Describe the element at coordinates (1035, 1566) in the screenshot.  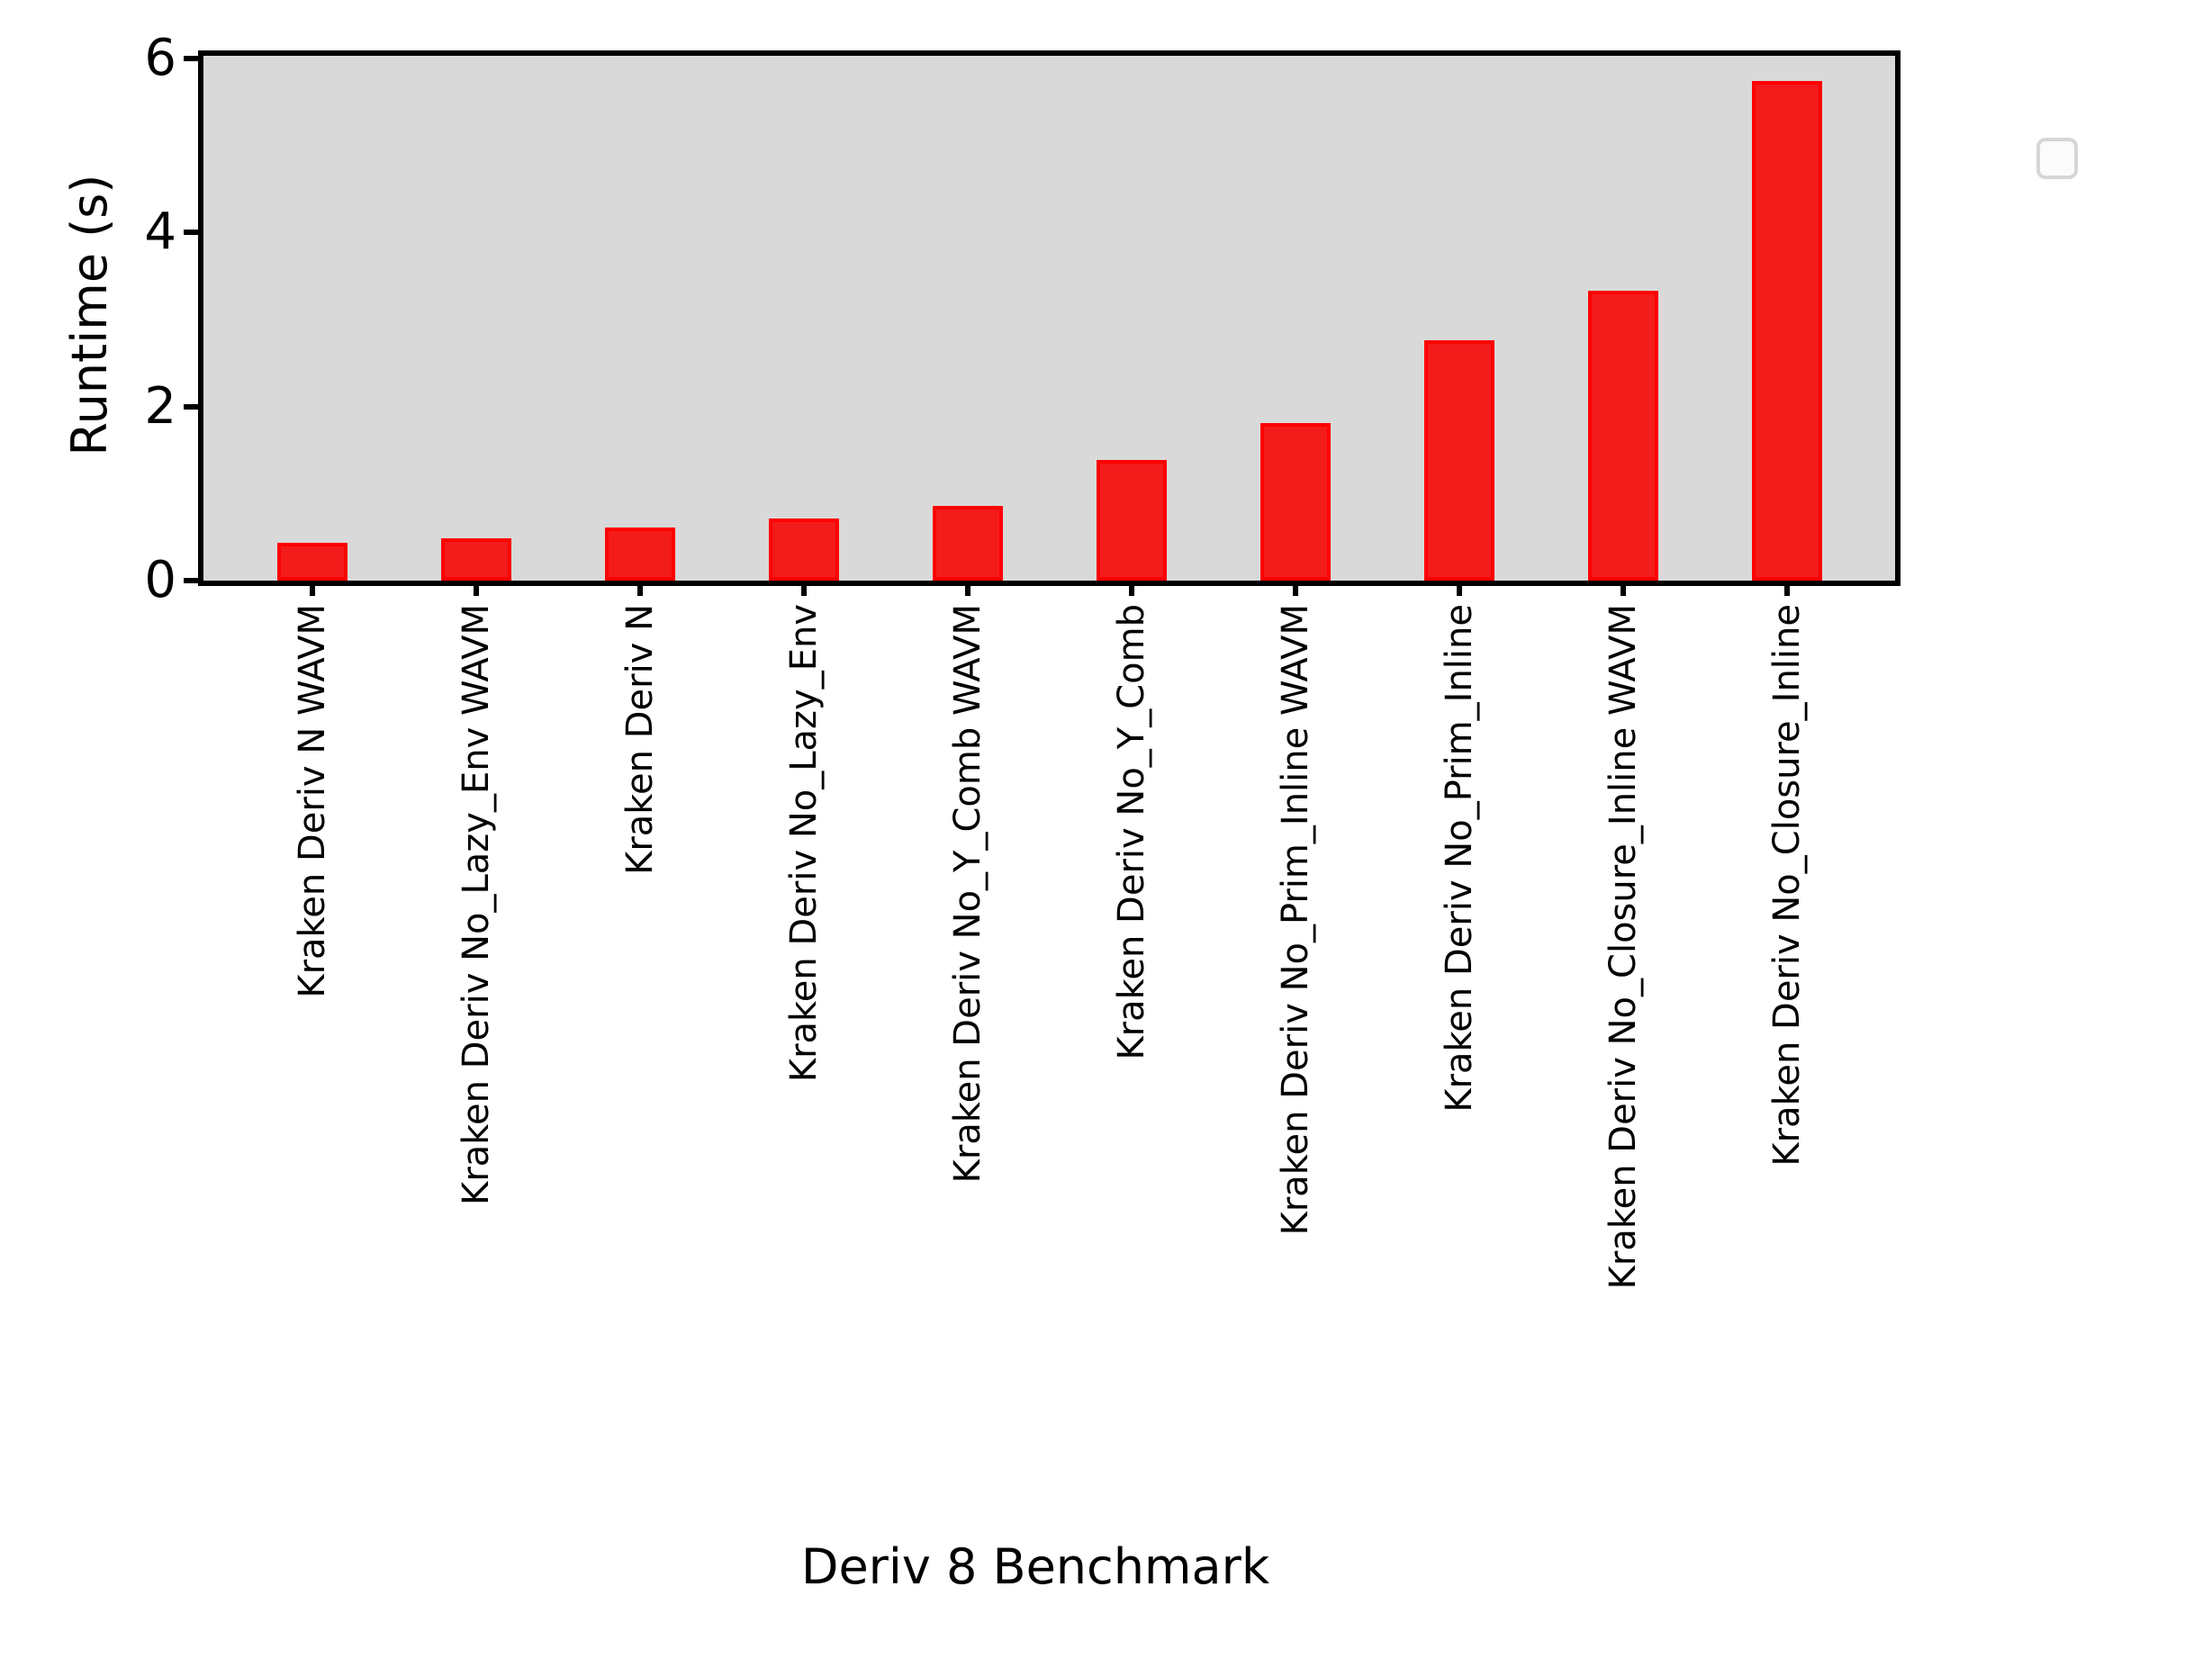
I see `x-axis-label: Deriv 8 Benchmark` at that location.